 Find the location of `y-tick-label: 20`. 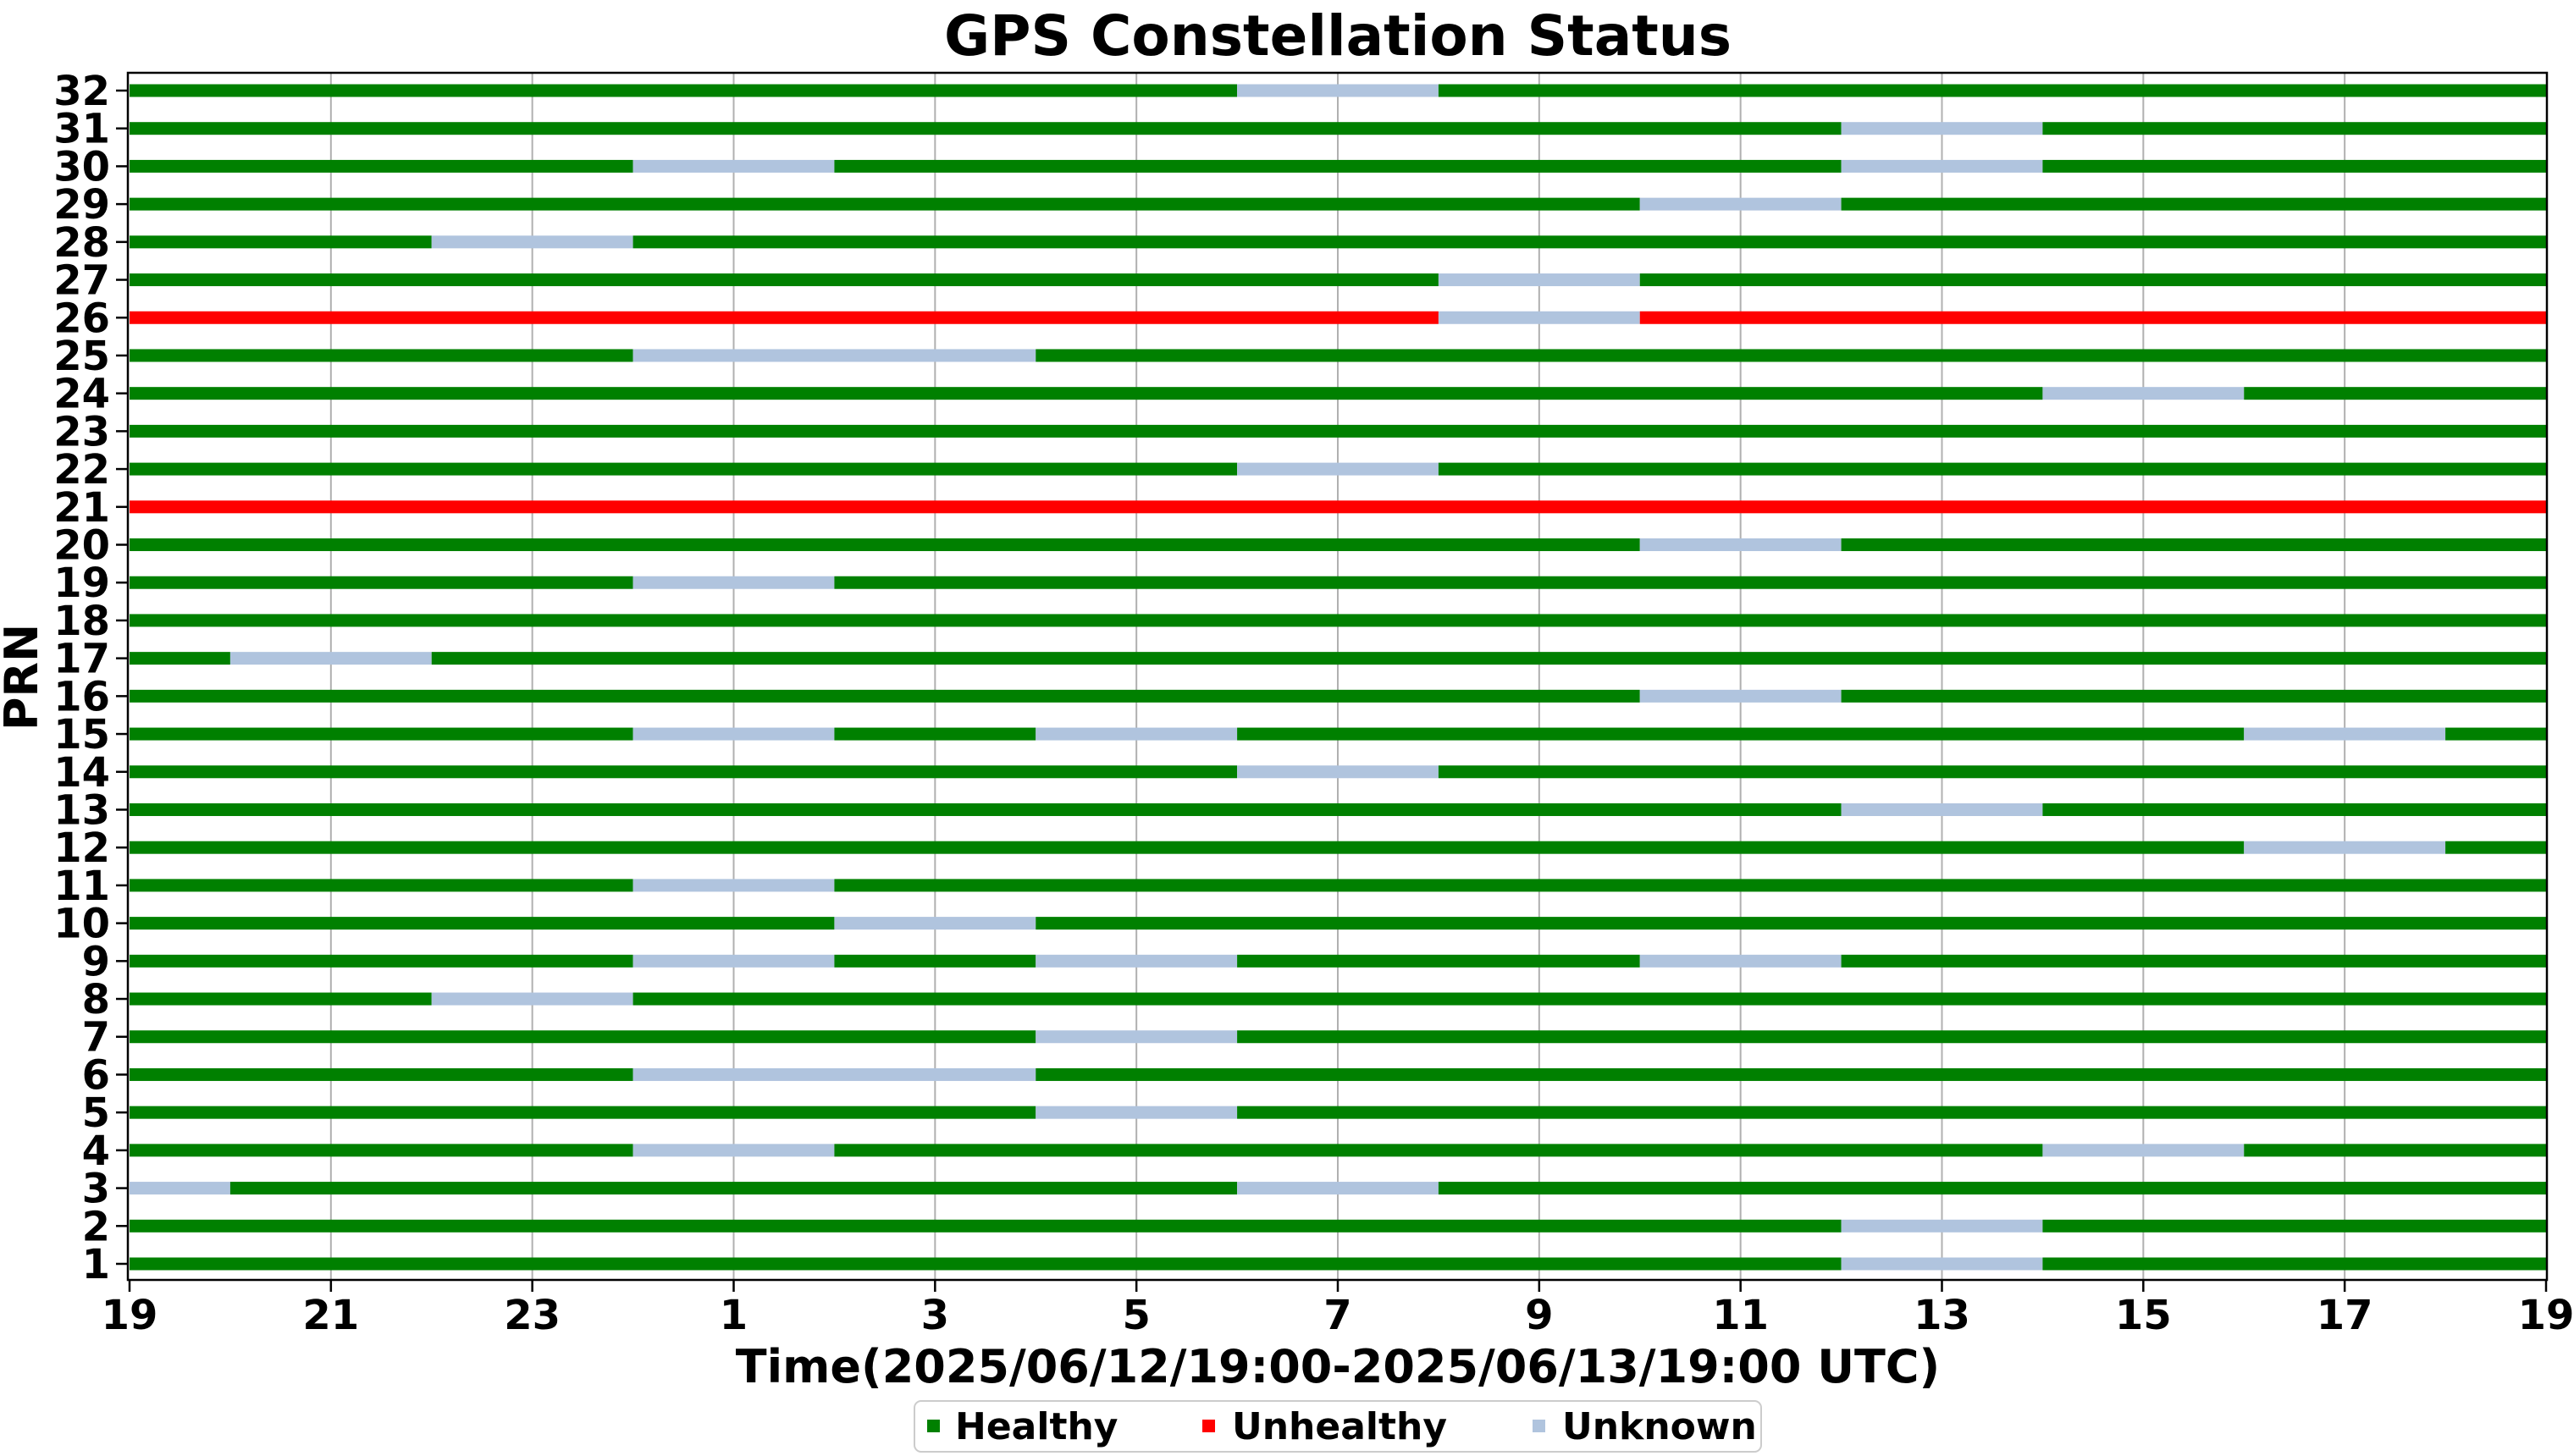

y-tick-label: 20 is located at coordinates (81, 546).